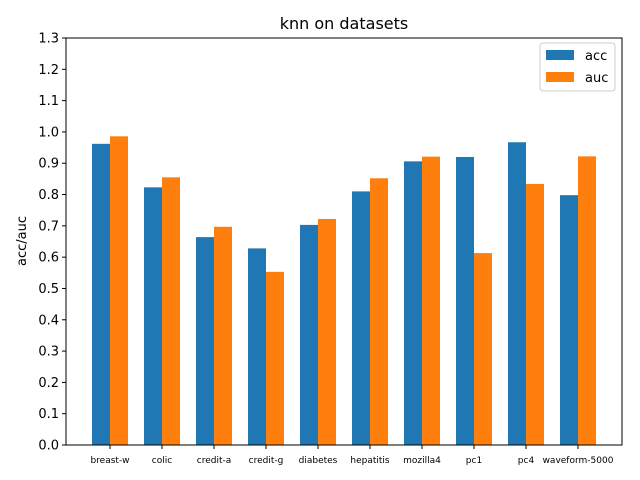  I want to click on y-tick-label: 0.3, so click(48, 352).